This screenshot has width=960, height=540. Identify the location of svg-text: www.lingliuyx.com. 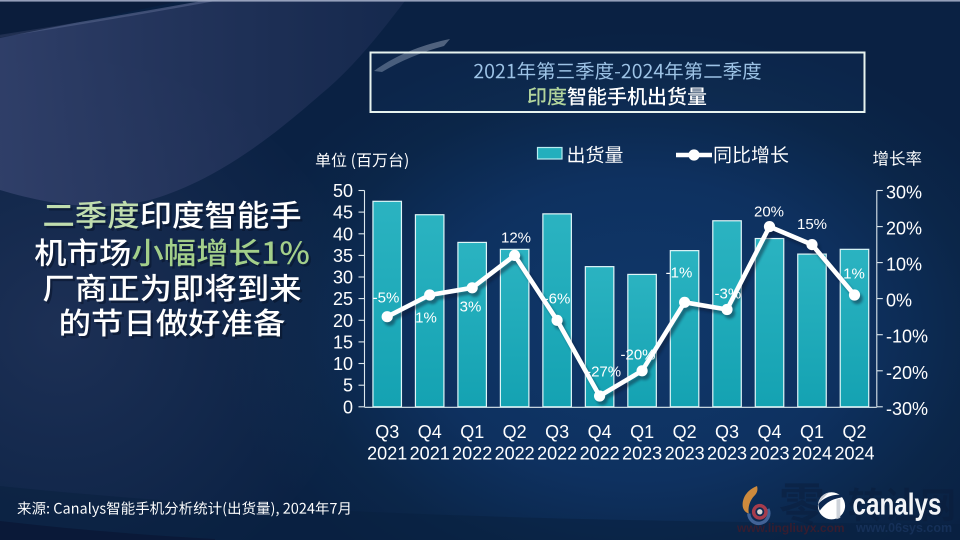
(790, 528).